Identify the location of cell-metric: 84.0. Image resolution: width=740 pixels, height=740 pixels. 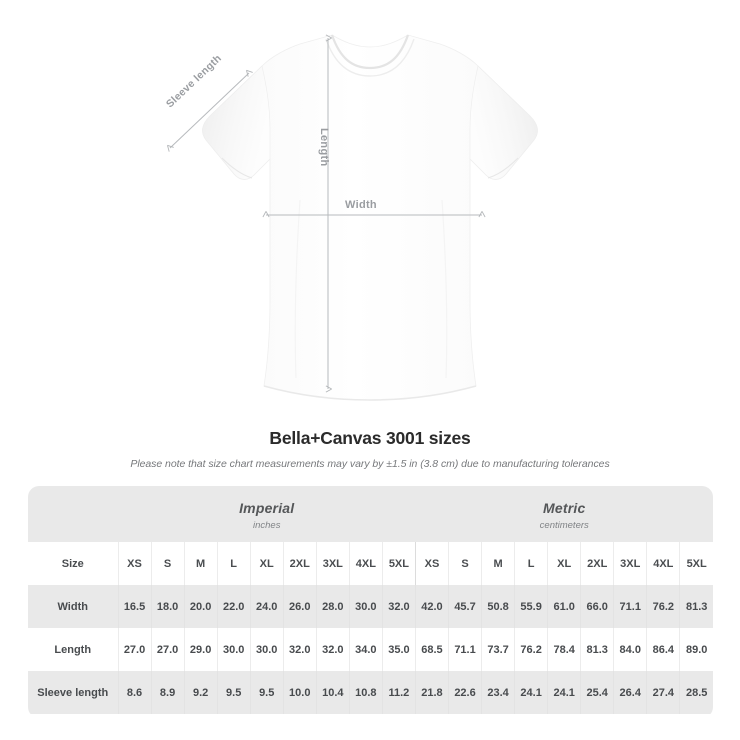
(630, 649).